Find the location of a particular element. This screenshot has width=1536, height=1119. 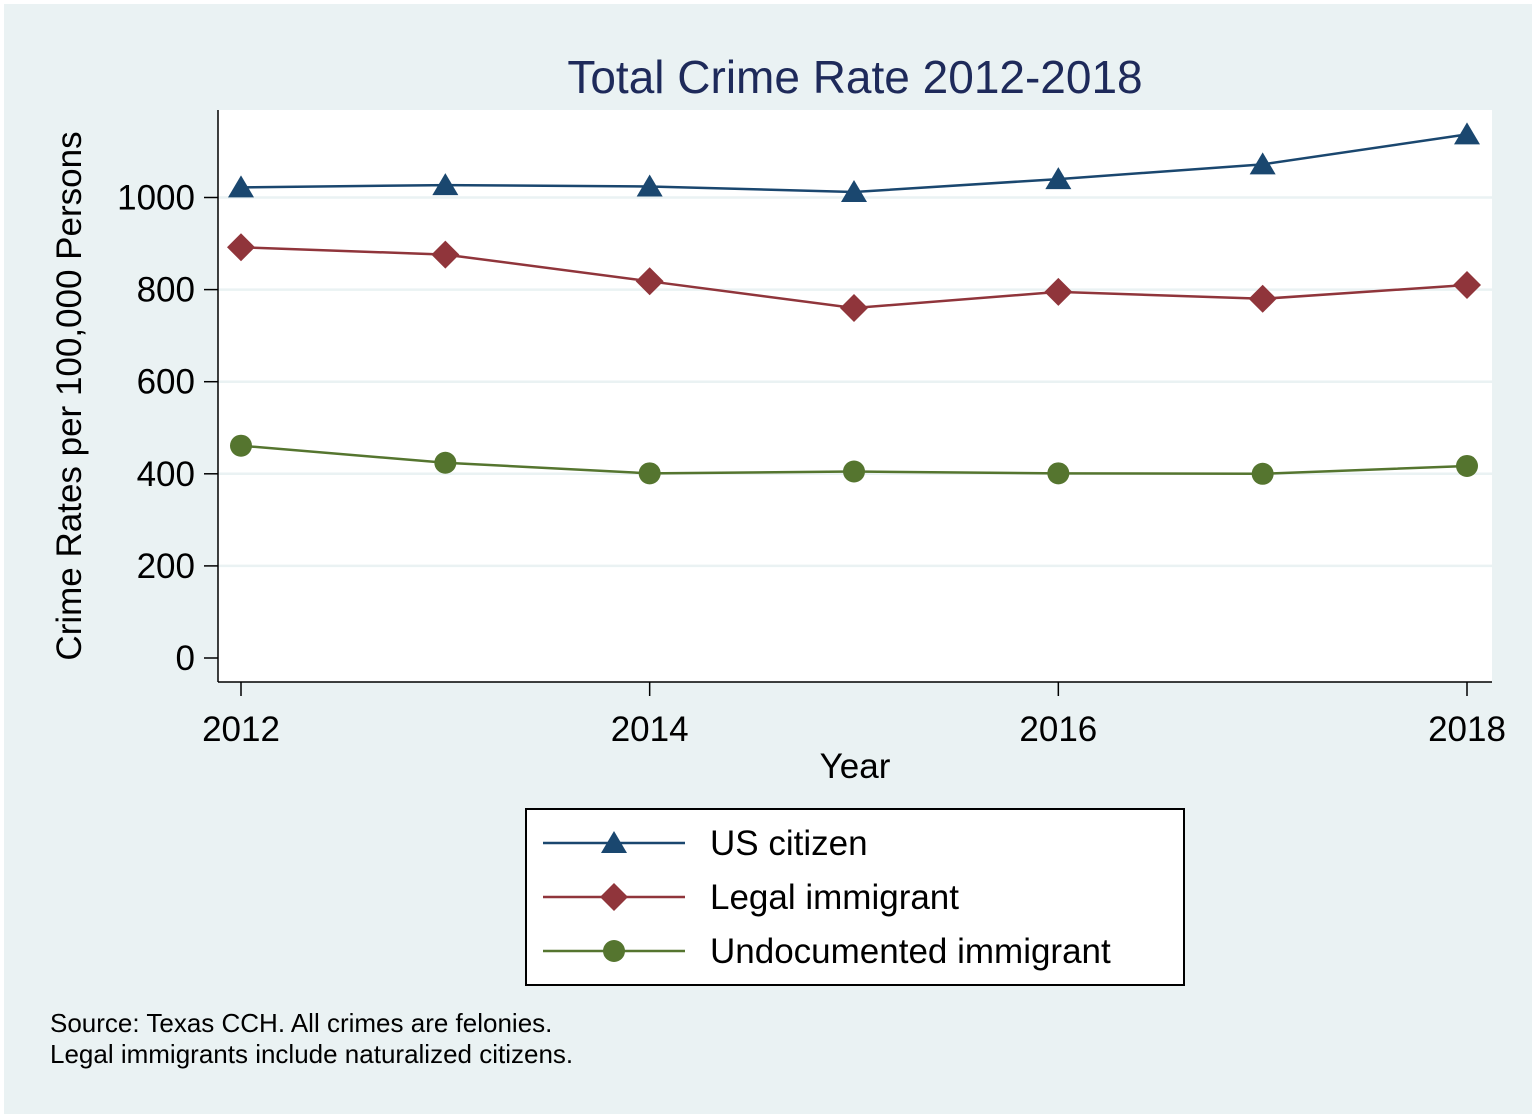

chart-title: Total Crime Rate 2012-2018 is located at coordinates (854, 77).